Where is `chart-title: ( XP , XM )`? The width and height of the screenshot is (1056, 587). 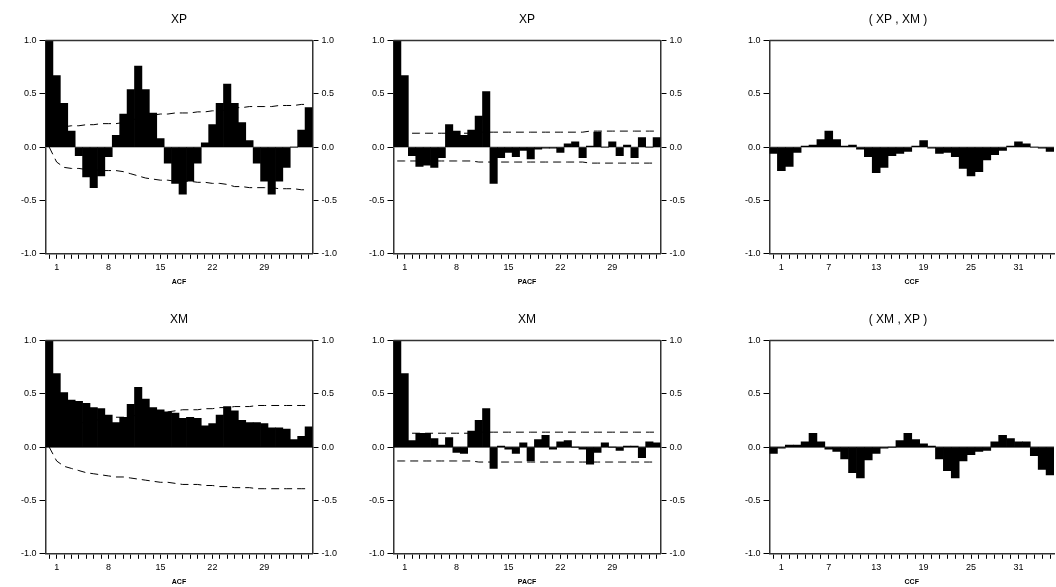 chart-title: ( XP , XM ) is located at coordinates (898, 18).